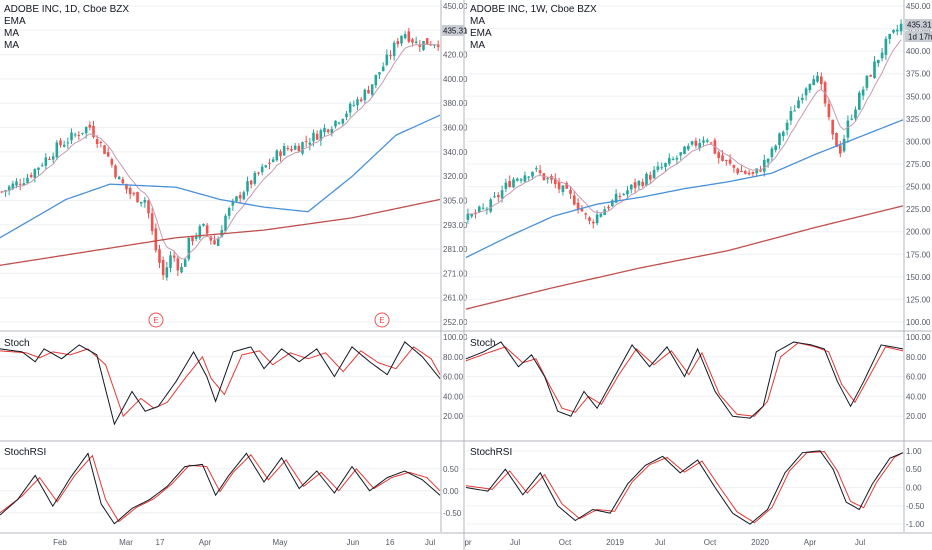 The image size is (932, 550). Describe the element at coordinates (918, 299) in the screenshot. I see `price-axis-tick: 125.00` at that location.